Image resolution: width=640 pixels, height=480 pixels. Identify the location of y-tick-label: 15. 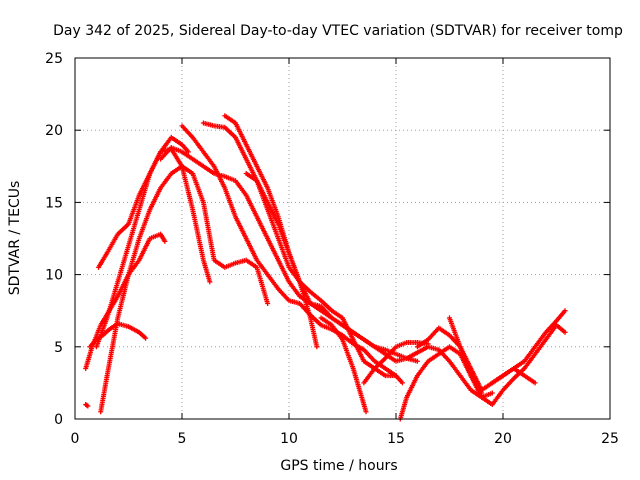
(54, 203).